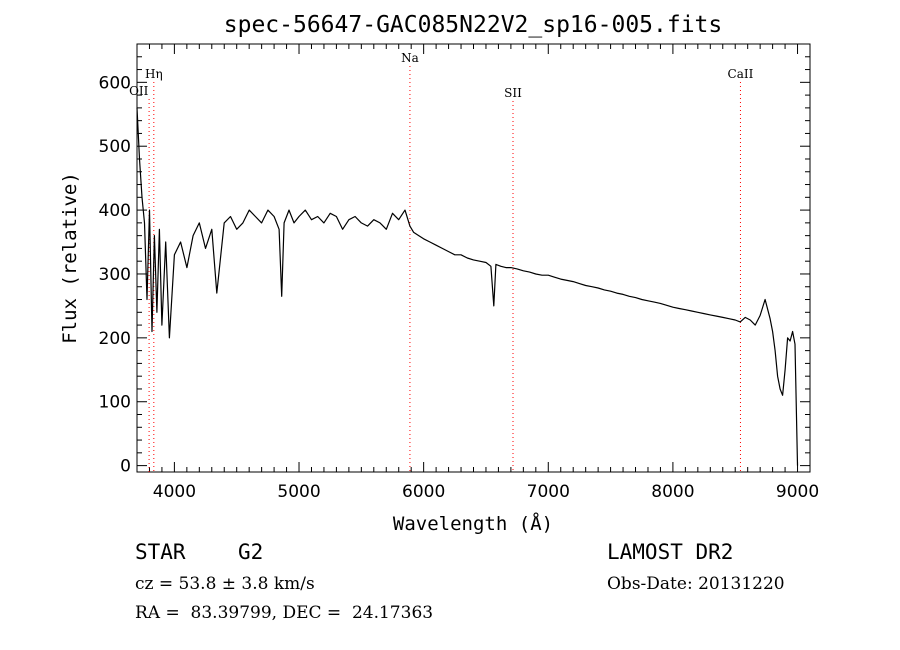 The width and height of the screenshot is (900, 650). I want to click on y-tick-label: 500, so click(115, 147).